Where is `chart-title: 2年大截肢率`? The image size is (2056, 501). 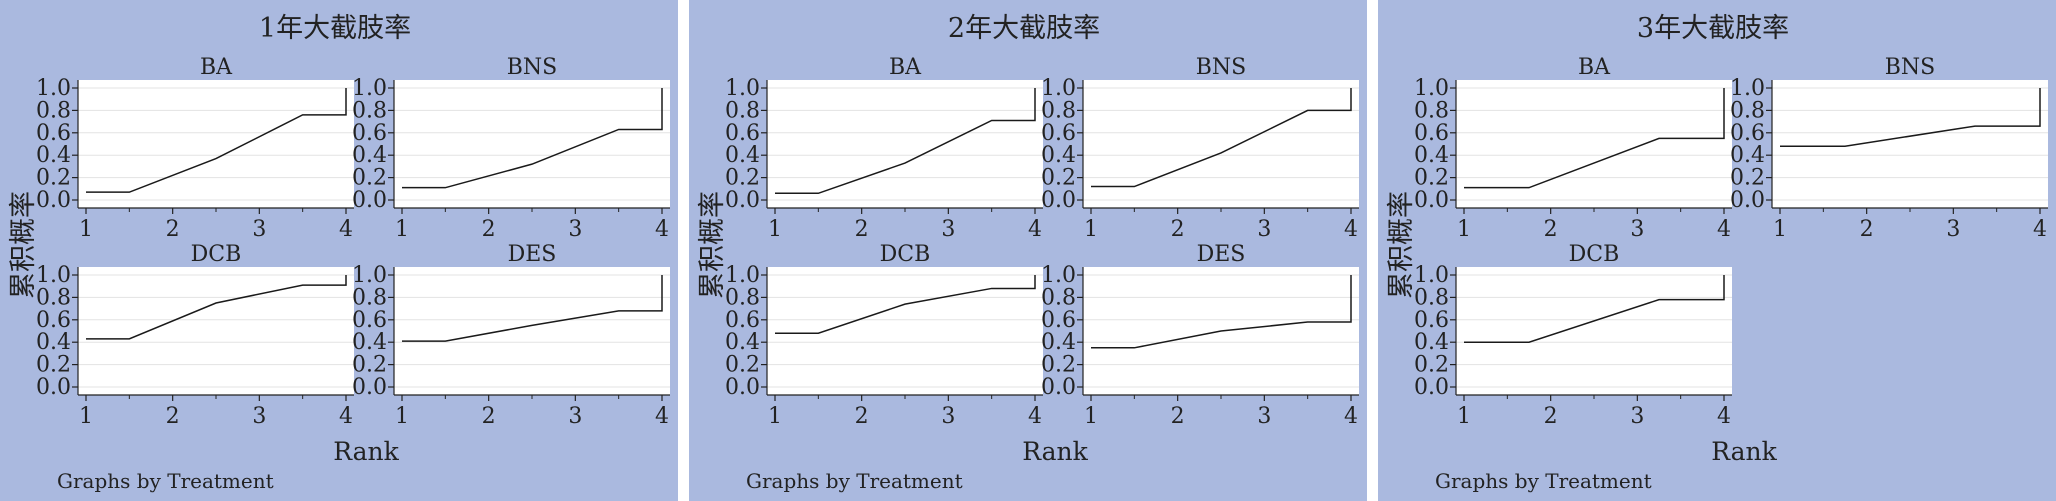
chart-title: 2年大截肢率 is located at coordinates (1024, 28).